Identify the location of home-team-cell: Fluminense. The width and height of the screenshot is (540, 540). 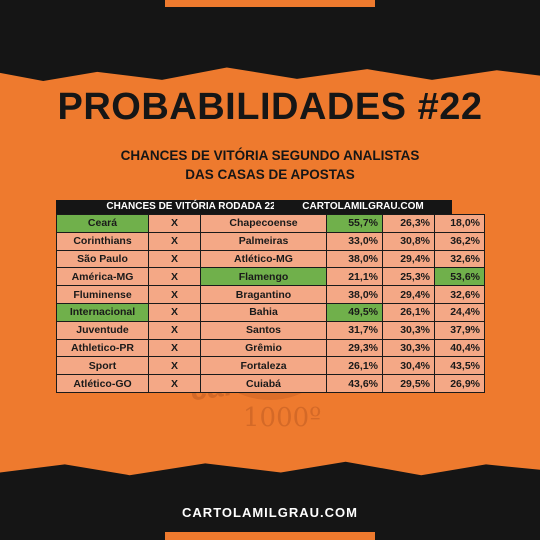
(102, 294).